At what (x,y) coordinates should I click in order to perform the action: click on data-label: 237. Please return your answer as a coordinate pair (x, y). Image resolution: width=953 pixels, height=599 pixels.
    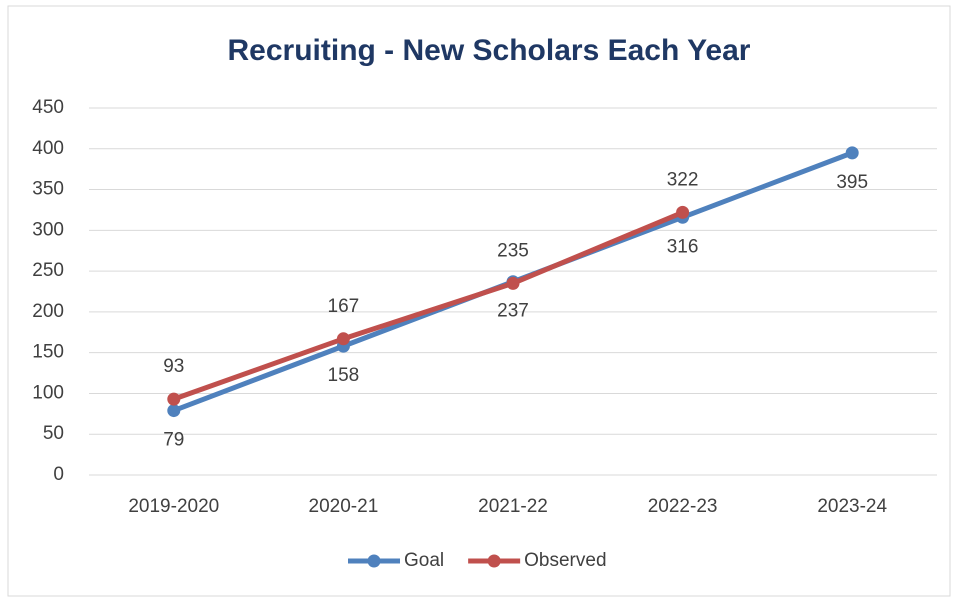
    Looking at the image, I should click on (513, 311).